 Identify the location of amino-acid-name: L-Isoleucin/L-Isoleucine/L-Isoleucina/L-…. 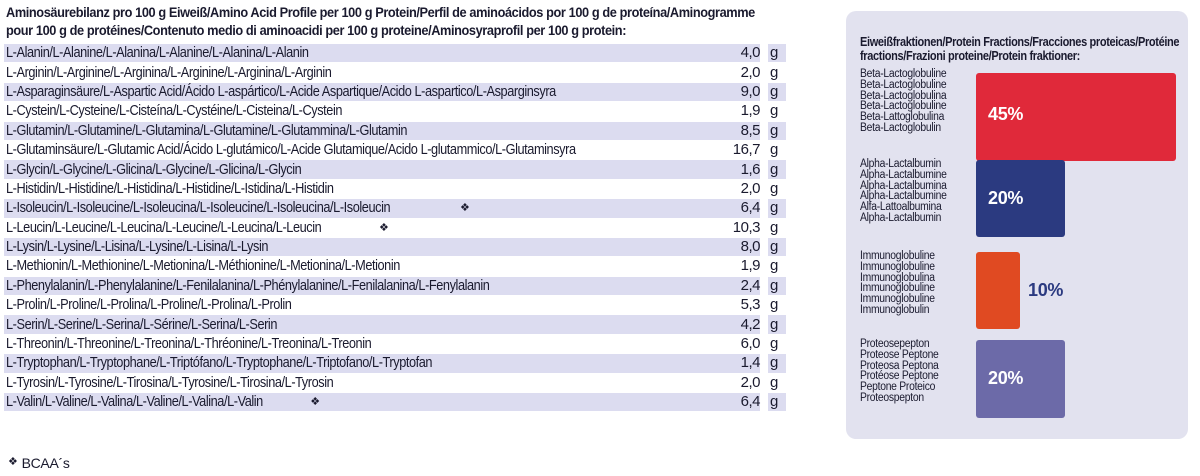
(349, 208).